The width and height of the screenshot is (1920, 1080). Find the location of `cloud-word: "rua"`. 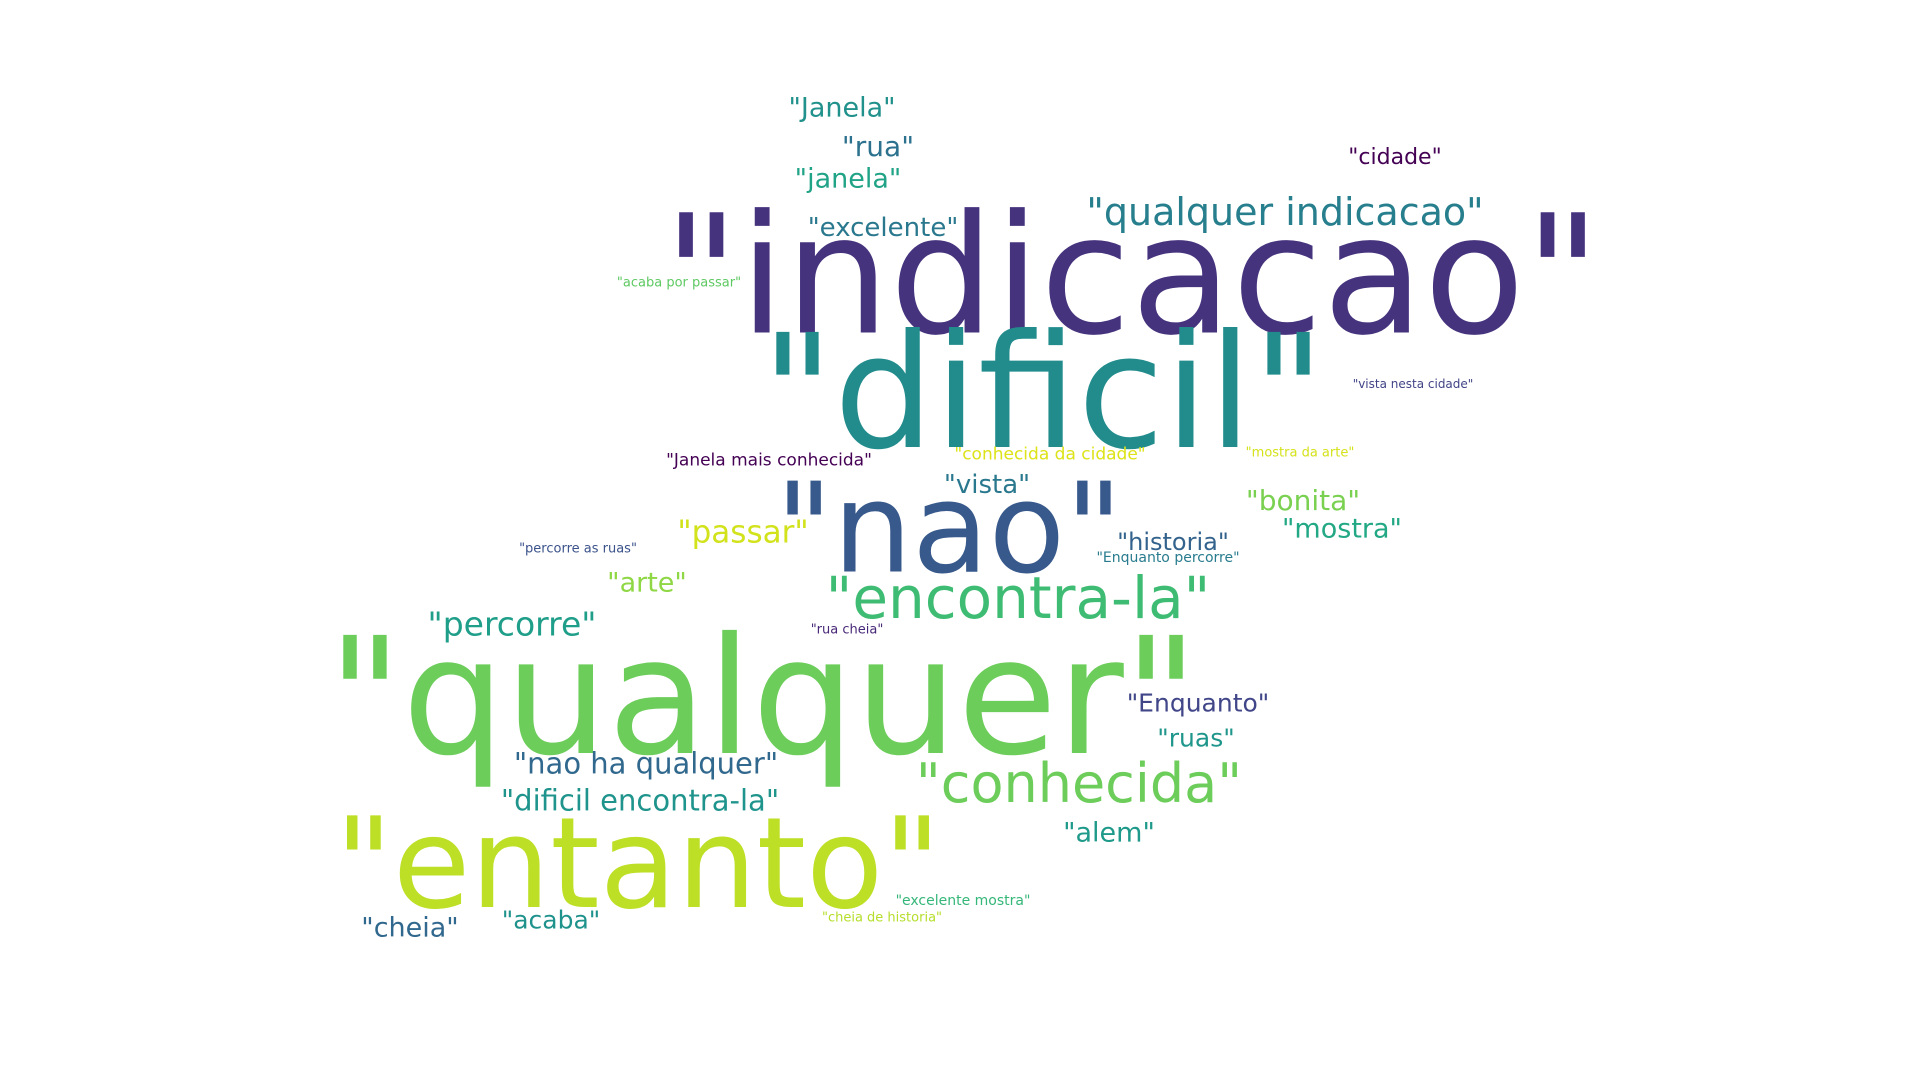

cloud-word: "rua" is located at coordinates (878, 146).